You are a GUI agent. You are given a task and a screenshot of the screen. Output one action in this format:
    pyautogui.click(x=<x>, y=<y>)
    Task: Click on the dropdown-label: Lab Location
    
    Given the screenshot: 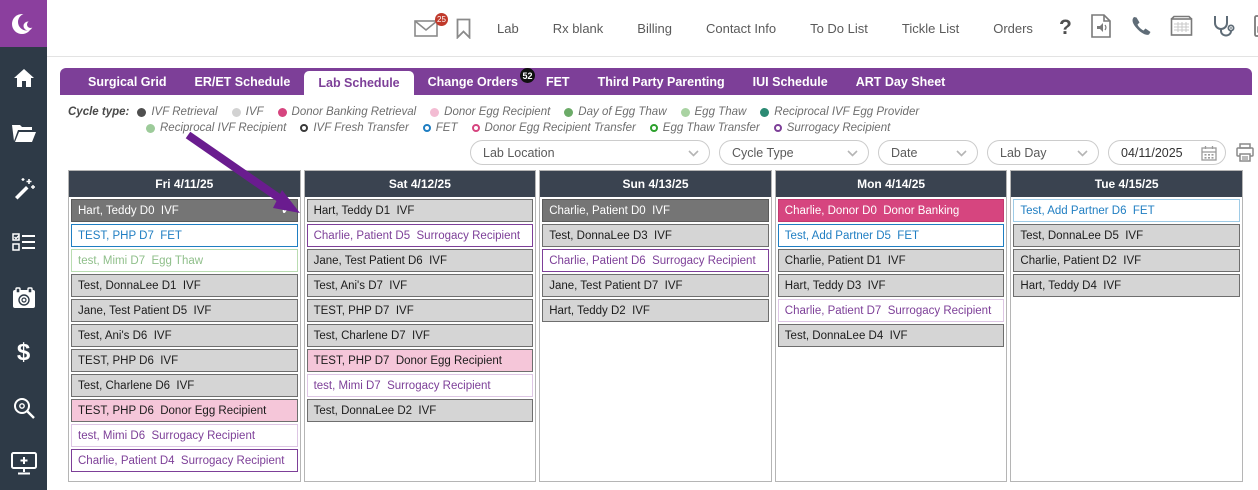 What is the action you would take?
    pyautogui.click(x=519, y=152)
    